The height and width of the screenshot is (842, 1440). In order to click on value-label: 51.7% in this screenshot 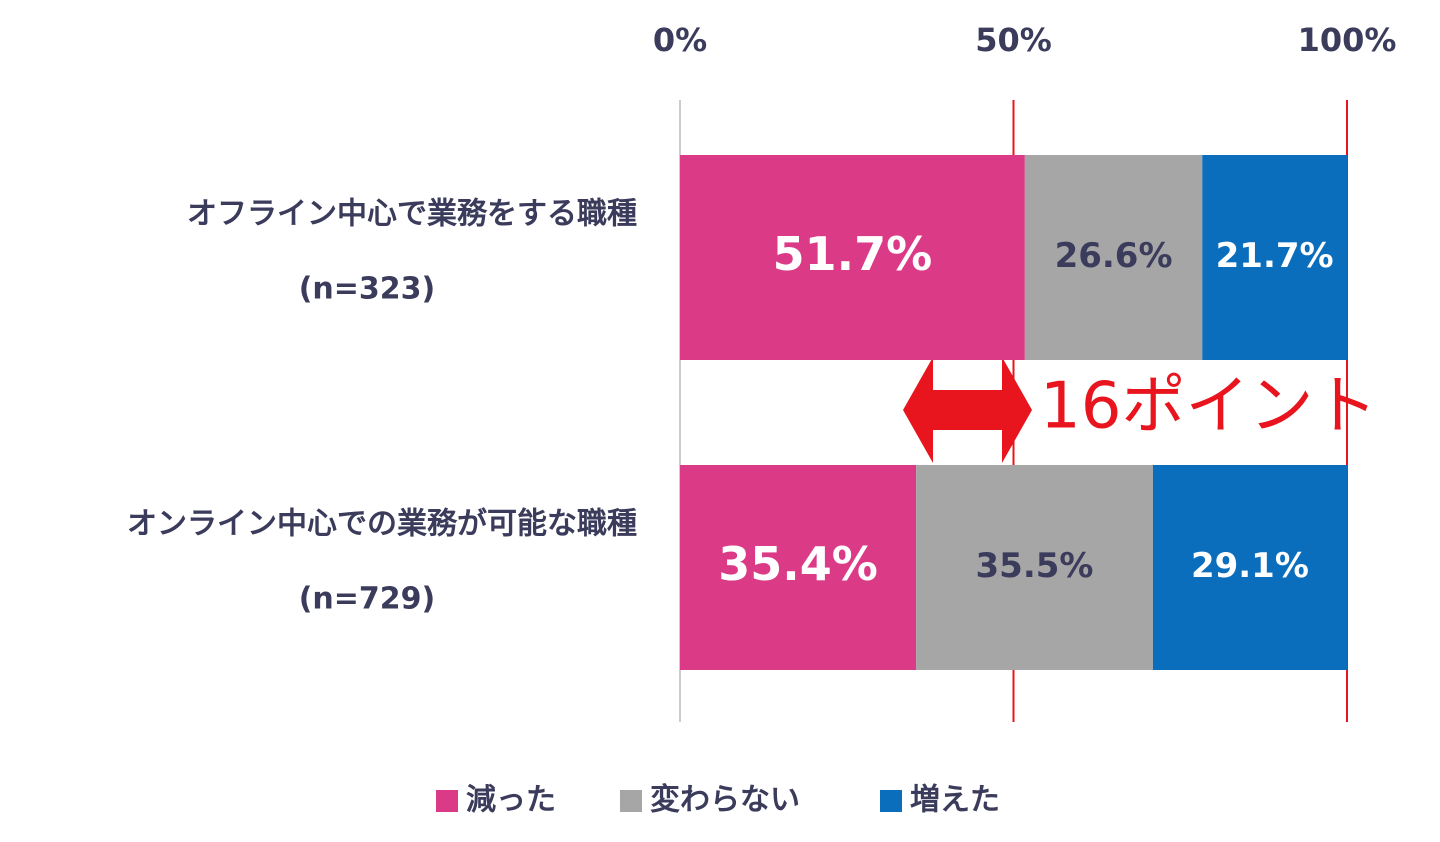, I will do `click(853, 254)`.